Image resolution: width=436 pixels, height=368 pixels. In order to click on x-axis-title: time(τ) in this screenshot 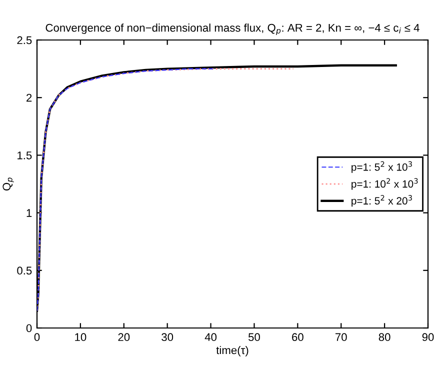, I will do `click(232, 351)`.